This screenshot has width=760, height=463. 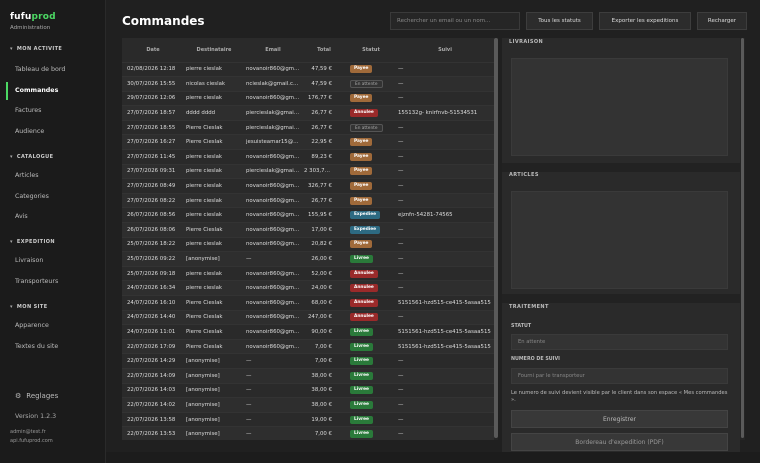 What do you see at coordinates (29, 260) in the screenshot?
I see `sidebar-item-livraison: Livraison` at bounding box center [29, 260].